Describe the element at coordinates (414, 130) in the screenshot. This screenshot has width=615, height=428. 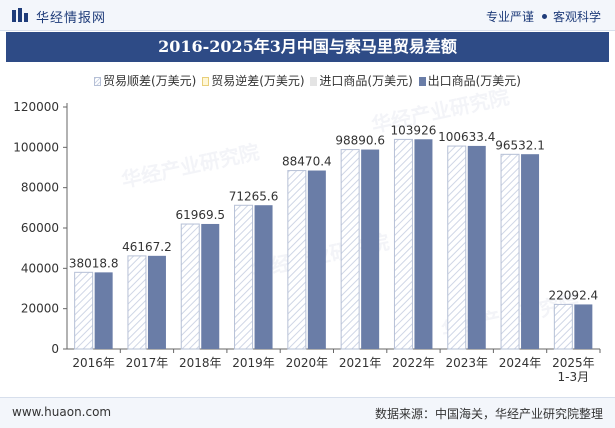
I see `data-label: 103926` at that location.